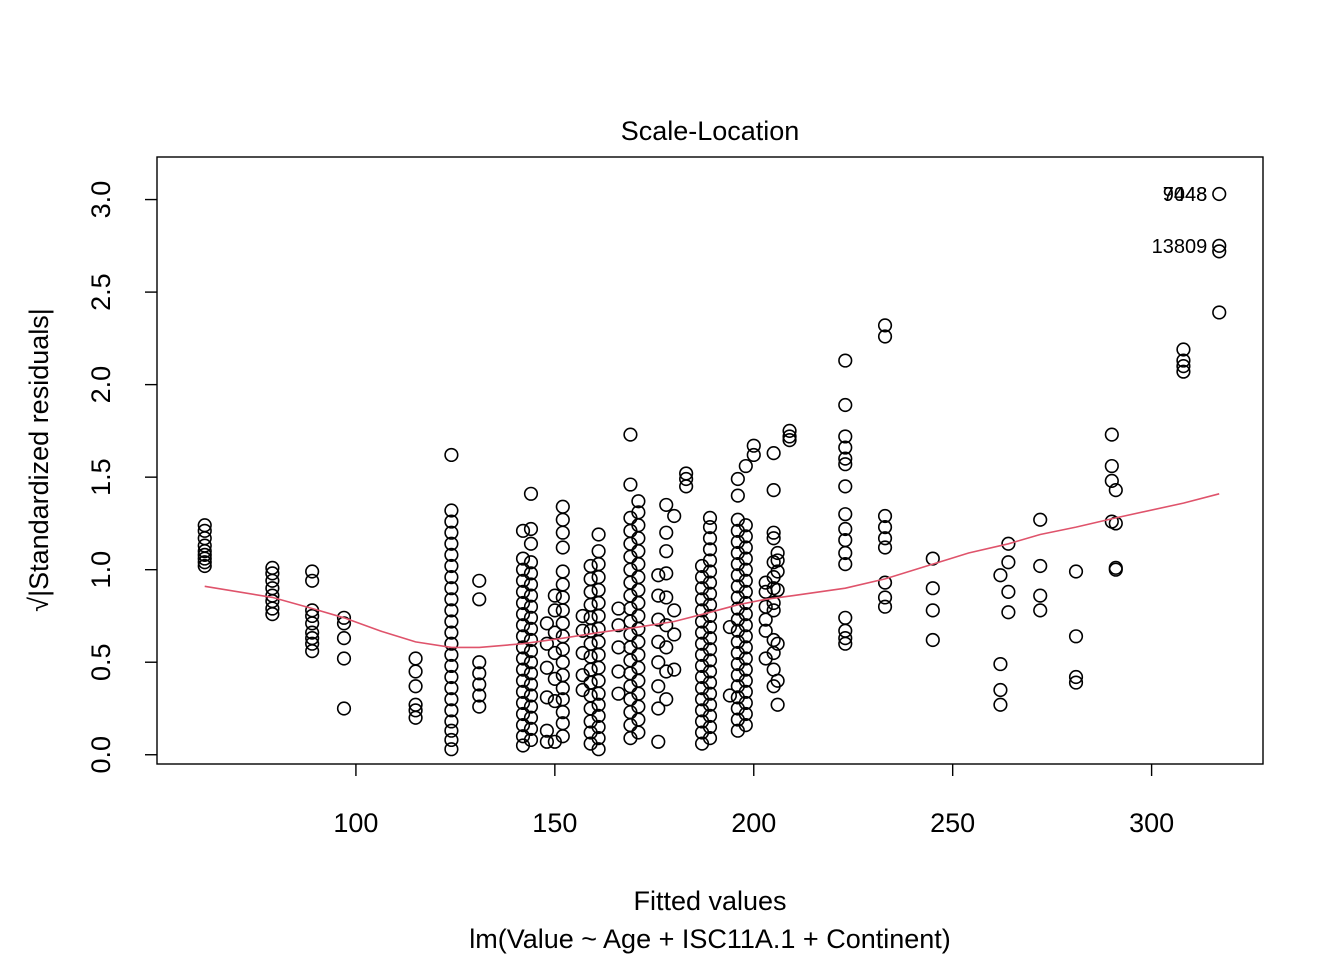 The height and width of the screenshot is (960, 1344). Describe the element at coordinates (101, 292) in the screenshot. I see `y-tick-label: 2.5` at that location.